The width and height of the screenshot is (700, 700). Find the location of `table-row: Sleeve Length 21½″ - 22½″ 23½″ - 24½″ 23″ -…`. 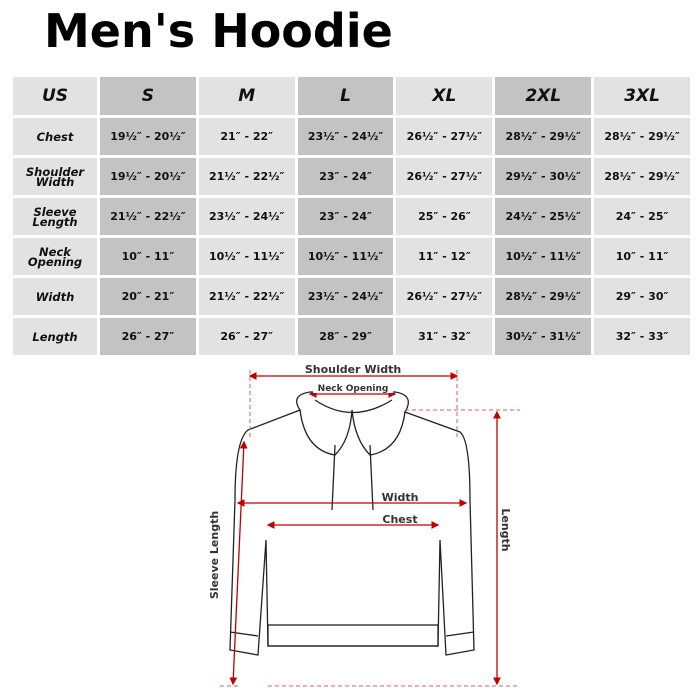

table-row: Sleeve Length 21½″ - 22½″ 23½″ - 24½″ 23″ -… is located at coordinates (351, 216).